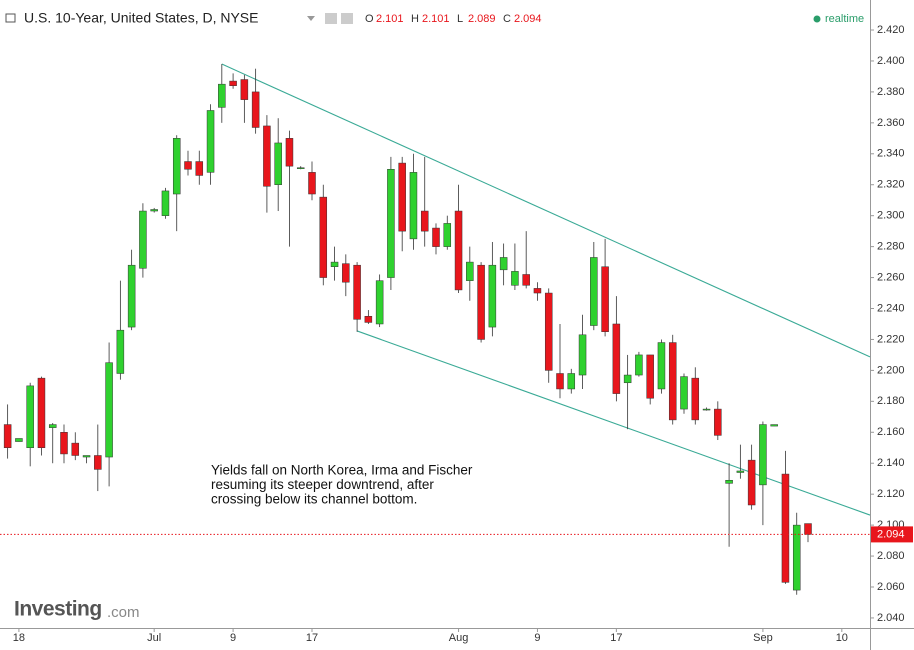 This screenshot has width=914, height=650. I want to click on y-tick-label: 2.420, so click(891, 30).